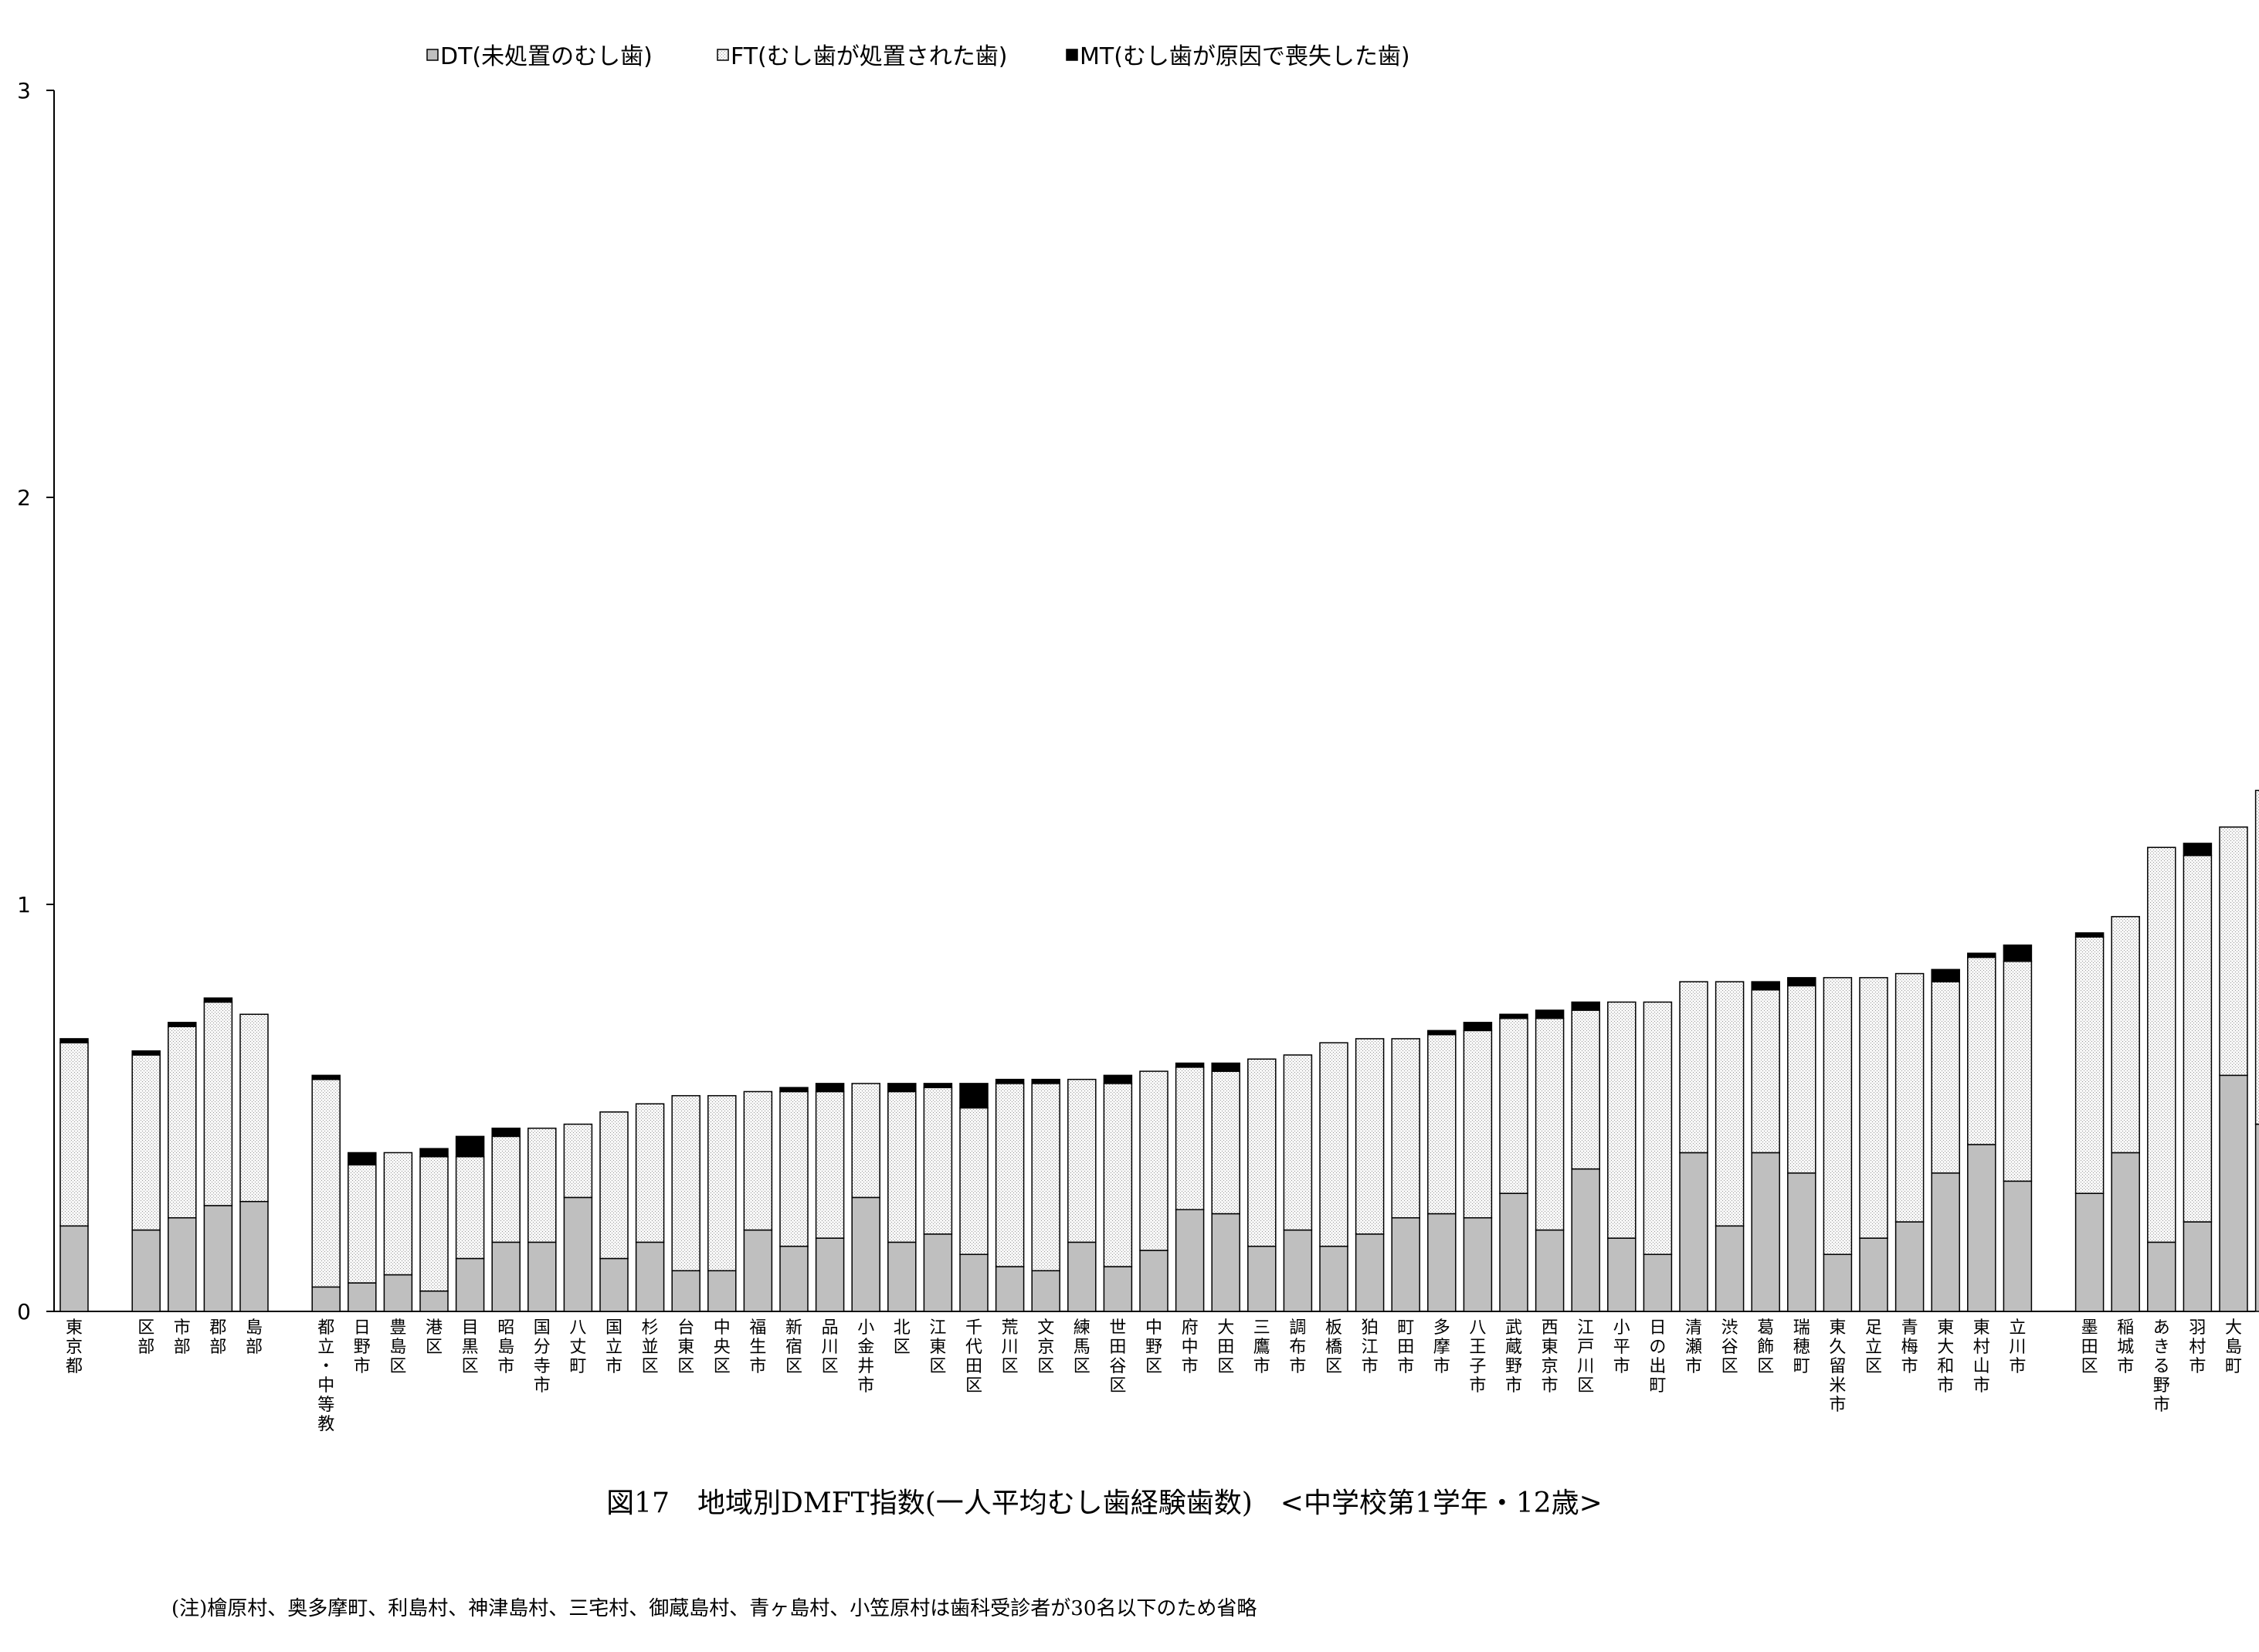  What do you see at coordinates (1082, 1347) in the screenshot?
I see `category-label: 練馬区` at bounding box center [1082, 1347].